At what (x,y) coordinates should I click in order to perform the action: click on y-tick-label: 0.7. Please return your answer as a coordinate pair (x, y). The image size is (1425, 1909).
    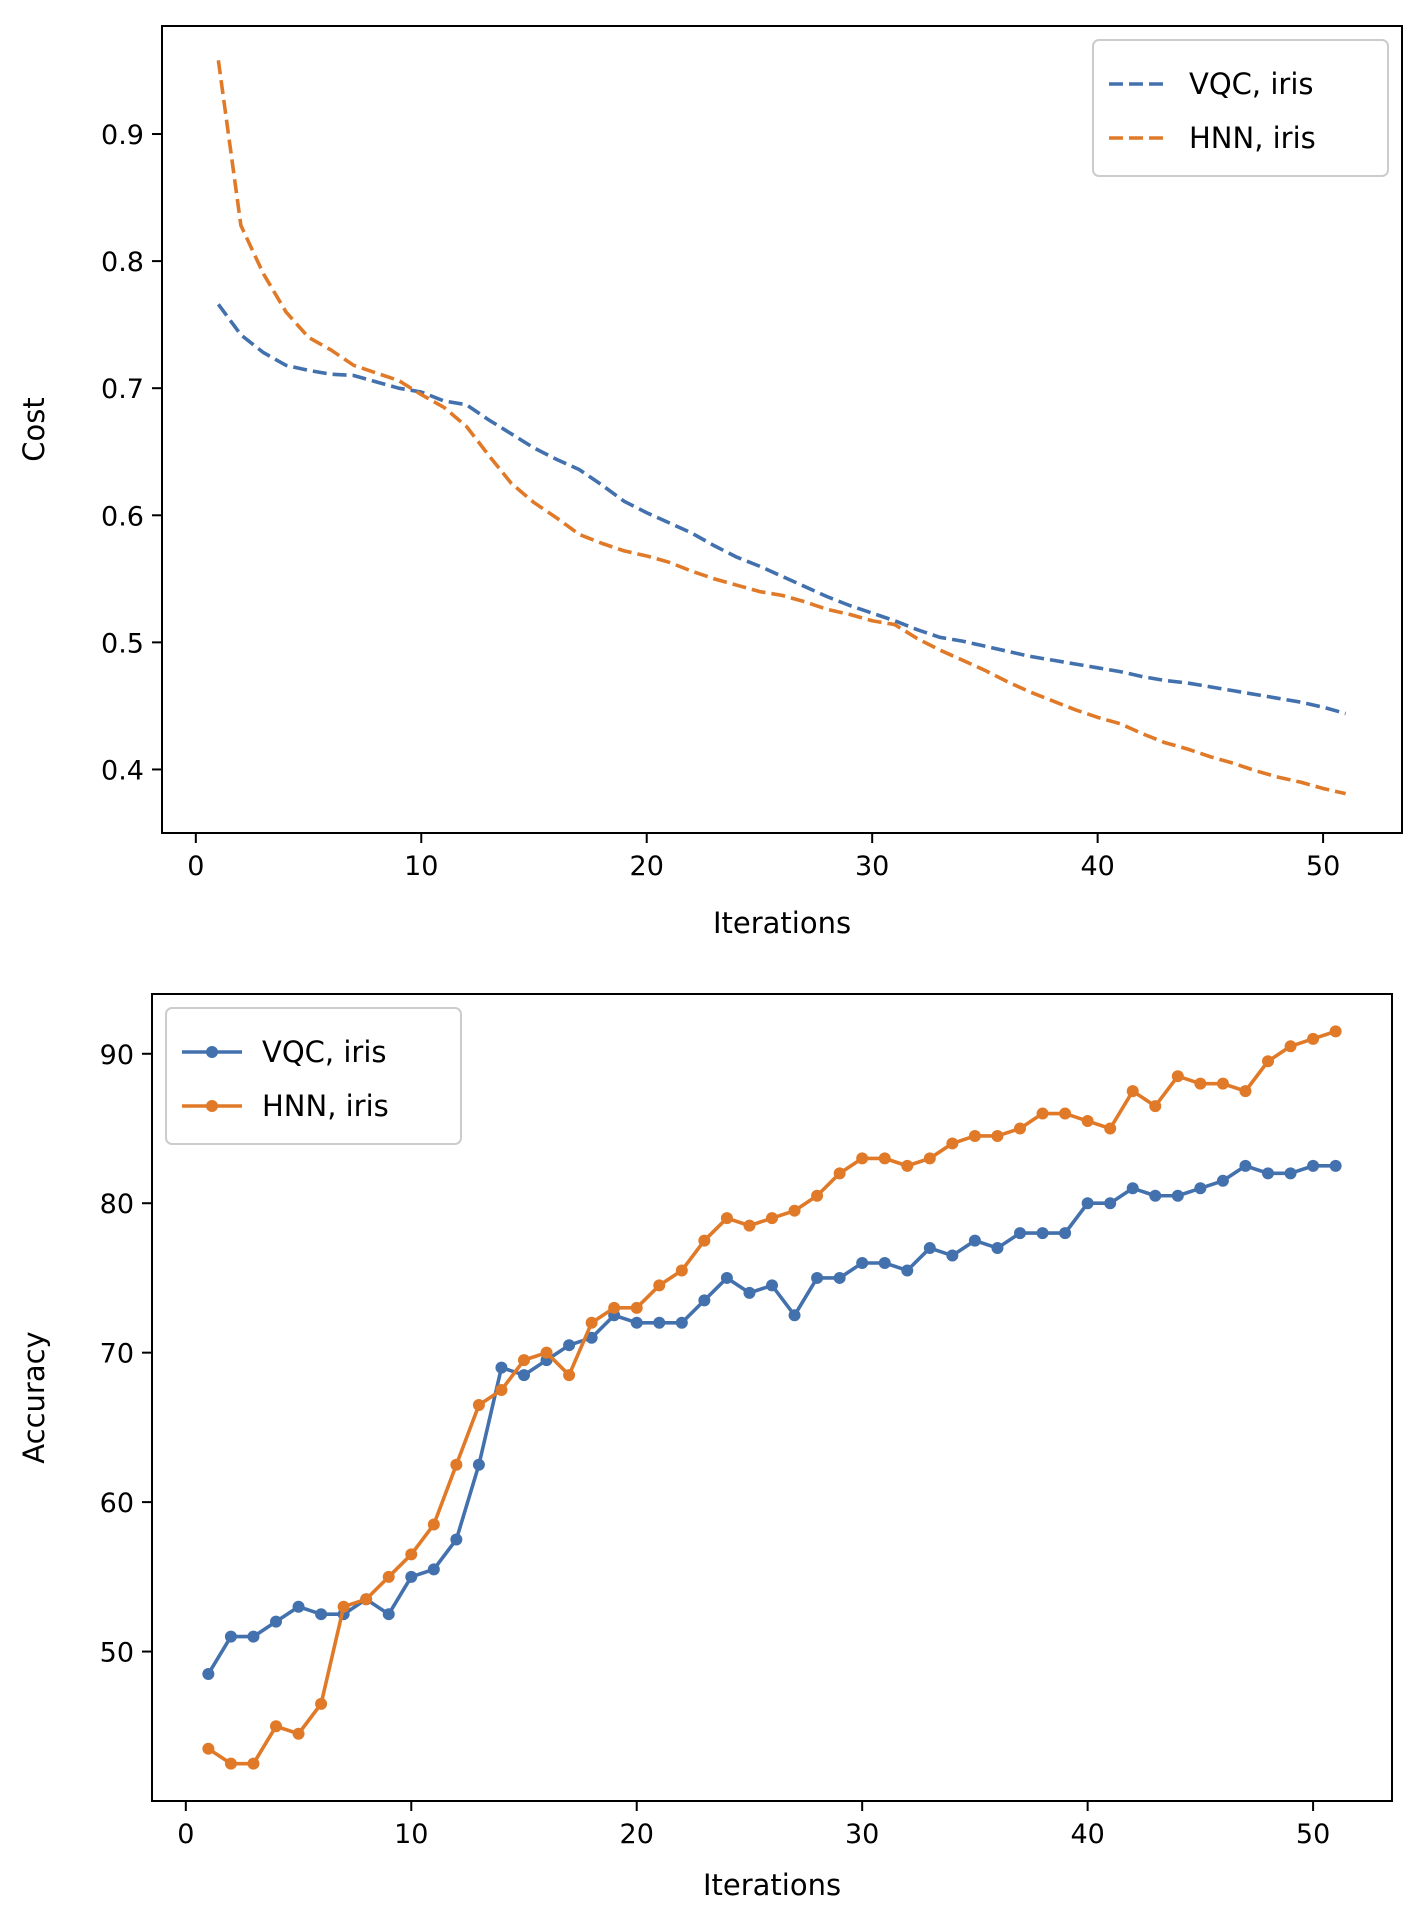
    Looking at the image, I should click on (122, 389).